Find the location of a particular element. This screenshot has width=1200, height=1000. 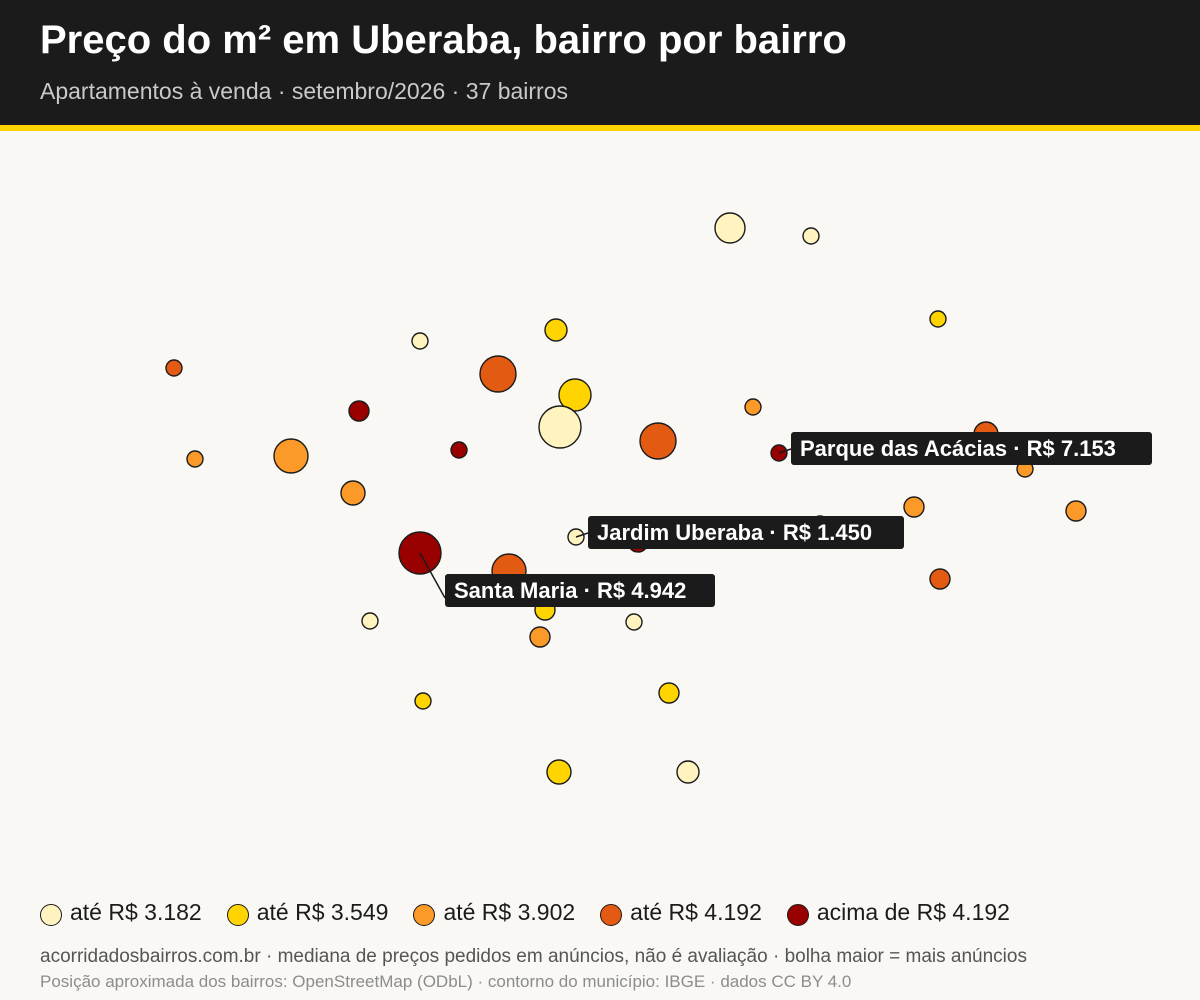

legend-label: acima de R$ 4.192 is located at coordinates (913, 911).